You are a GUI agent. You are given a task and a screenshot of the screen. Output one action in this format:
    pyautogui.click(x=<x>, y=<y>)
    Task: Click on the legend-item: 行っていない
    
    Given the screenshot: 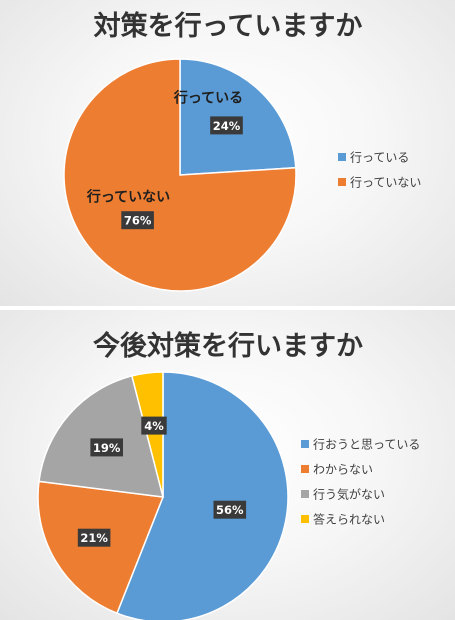 What is the action you would take?
    pyautogui.click(x=379, y=183)
    